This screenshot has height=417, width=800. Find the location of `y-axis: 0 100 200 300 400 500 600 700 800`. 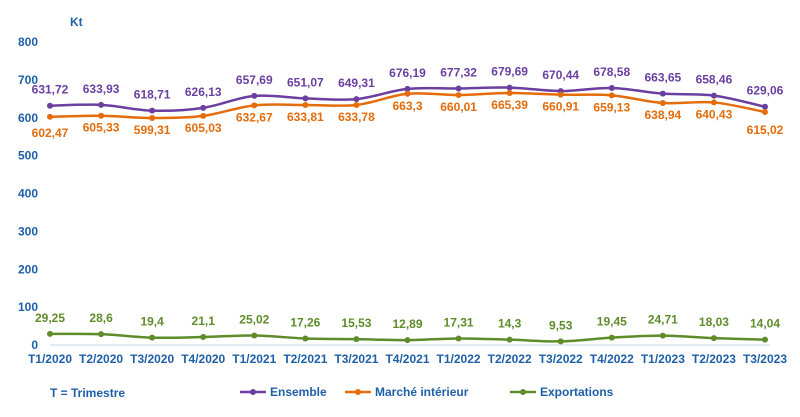

y-axis: 0 100 200 300 400 500 600 700 800 is located at coordinates (28, 193).